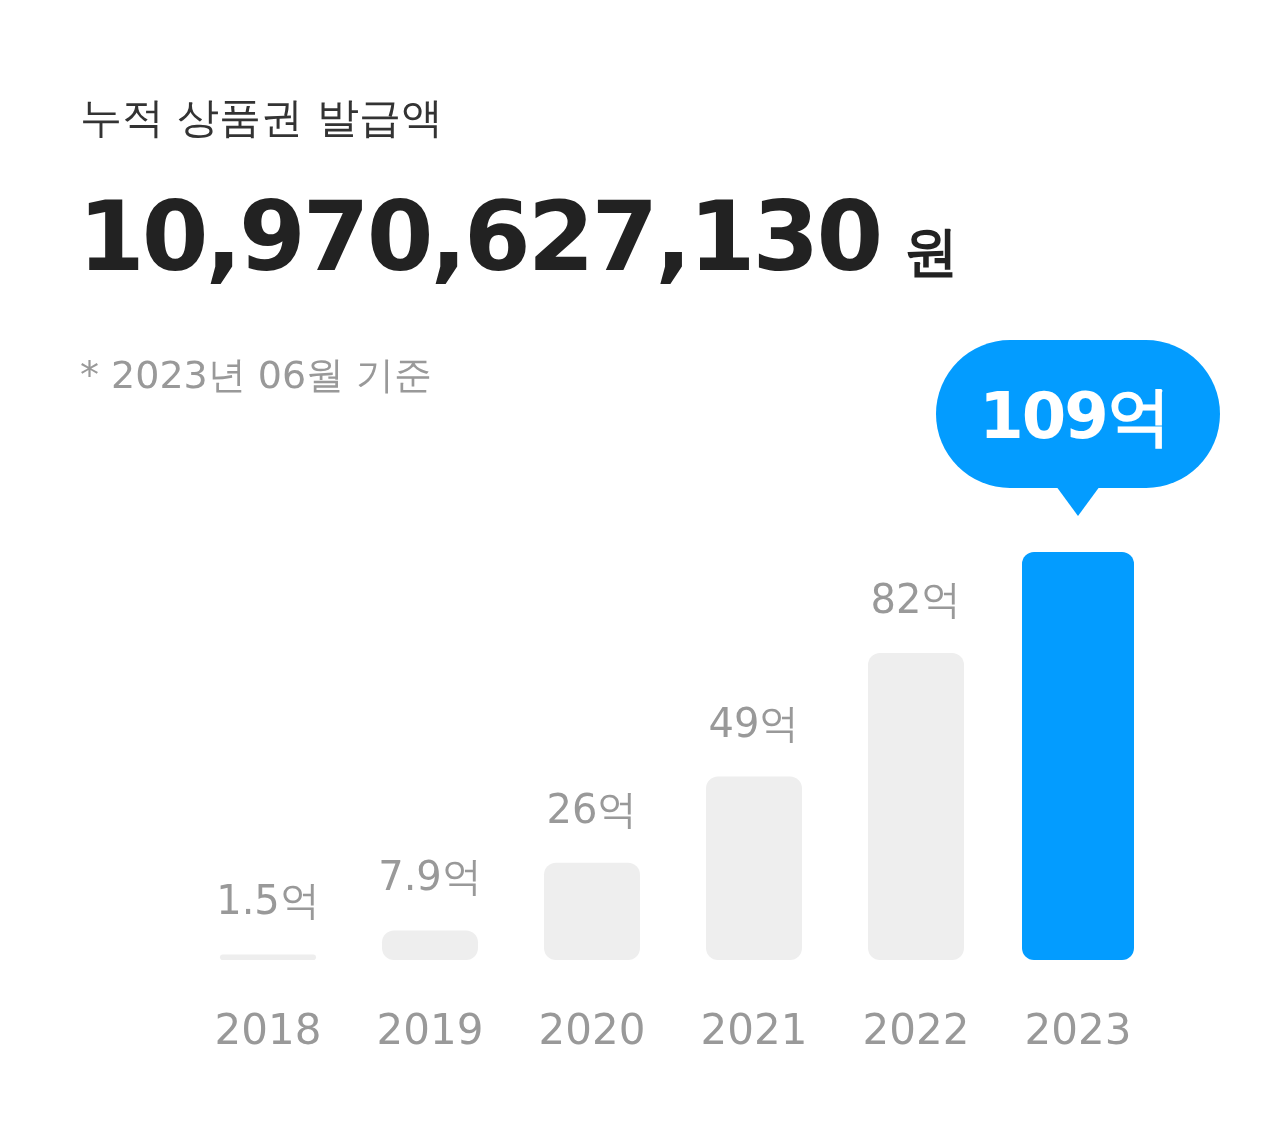  Describe the element at coordinates (754, 1029) in the screenshot. I see `x-tick-label: 2021` at that location.